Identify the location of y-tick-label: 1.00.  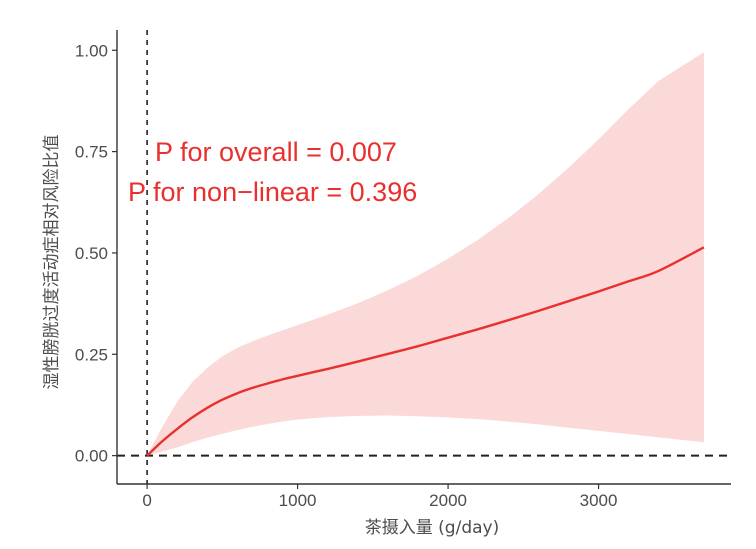
(91, 50).